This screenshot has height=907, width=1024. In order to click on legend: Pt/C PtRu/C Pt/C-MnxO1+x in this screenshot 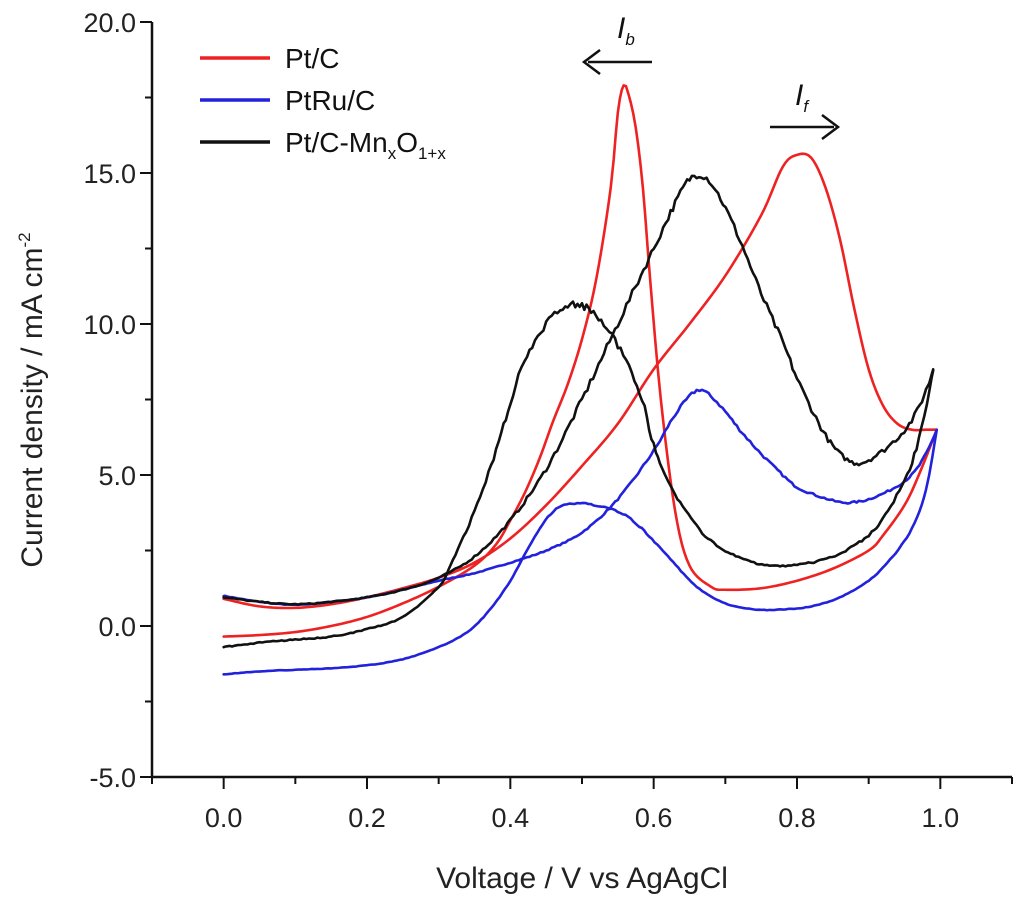, I will do `click(323, 103)`.